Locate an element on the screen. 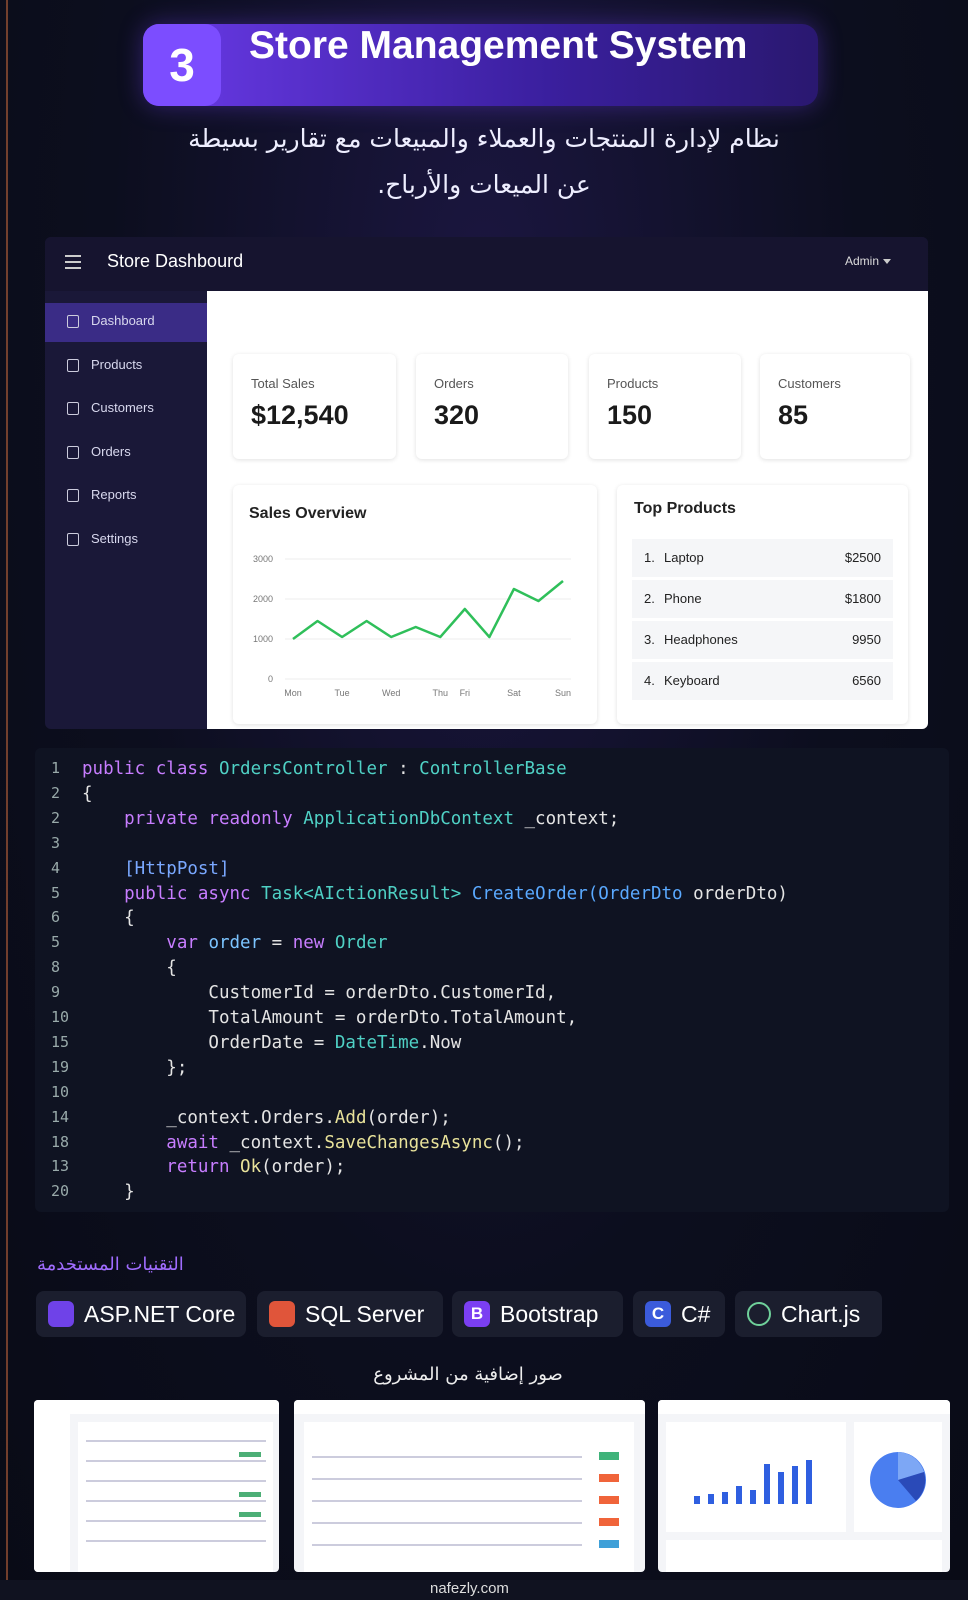 The image size is (968, 1600). product-value: $2500 is located at coordinates (862, 557).